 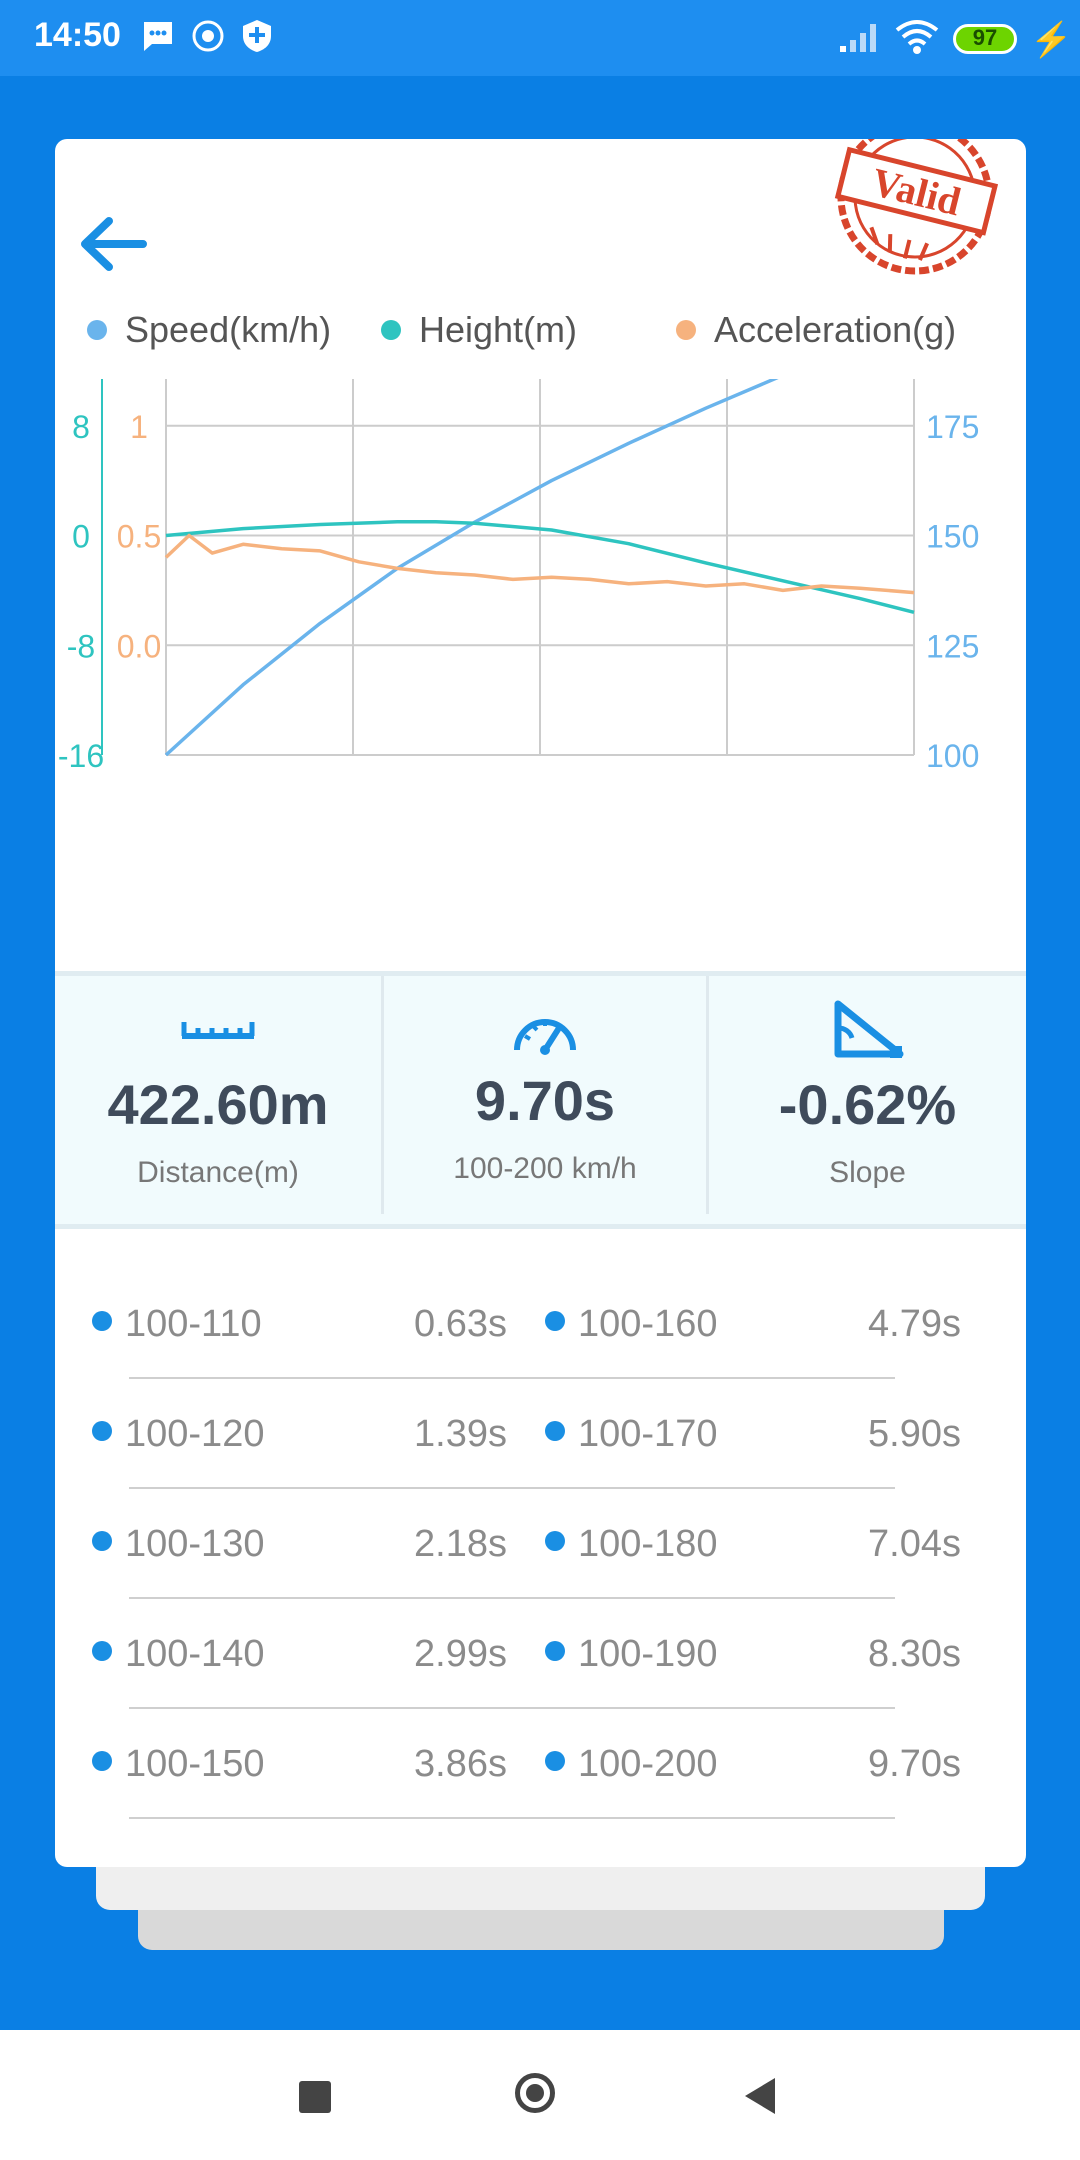 I want to click on acceleration-tick-label: 0.5, so click(x=139, y=537).